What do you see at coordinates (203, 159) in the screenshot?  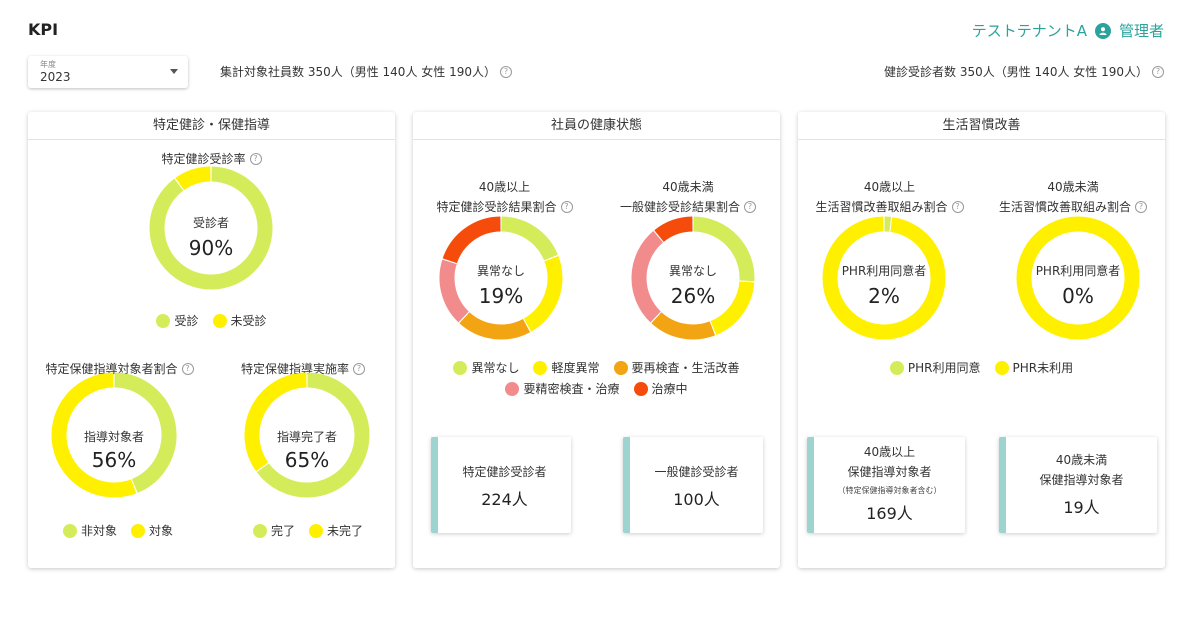 I see `caption-text: 特定健診受診率` at bounding box center [203, 159].